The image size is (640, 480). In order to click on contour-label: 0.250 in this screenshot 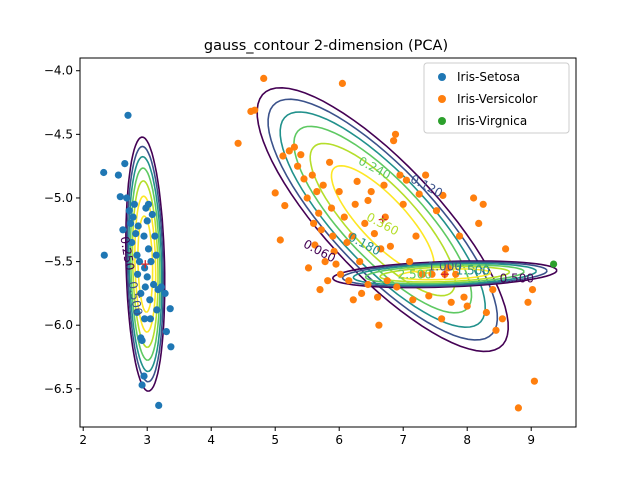, I will do `click(127, 253)`.